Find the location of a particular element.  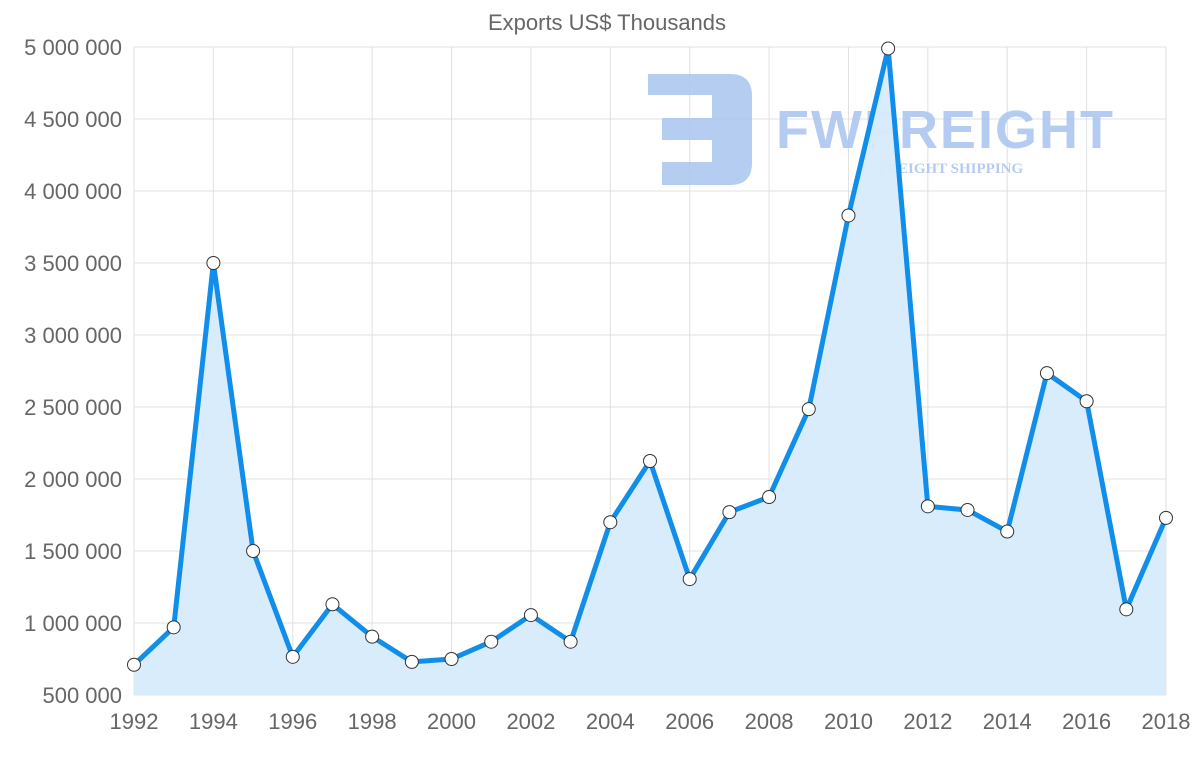

data-point-2002 is located at coordinates (530, 615).